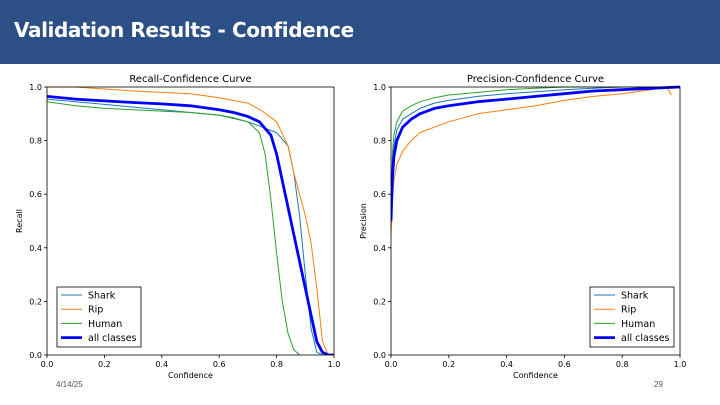 The height and width of the screenshot is (405, 720). Describe the element at coordinates (184, 30) in the screenshot. I see `slide-title: Validation Results - Confidence` at that location.